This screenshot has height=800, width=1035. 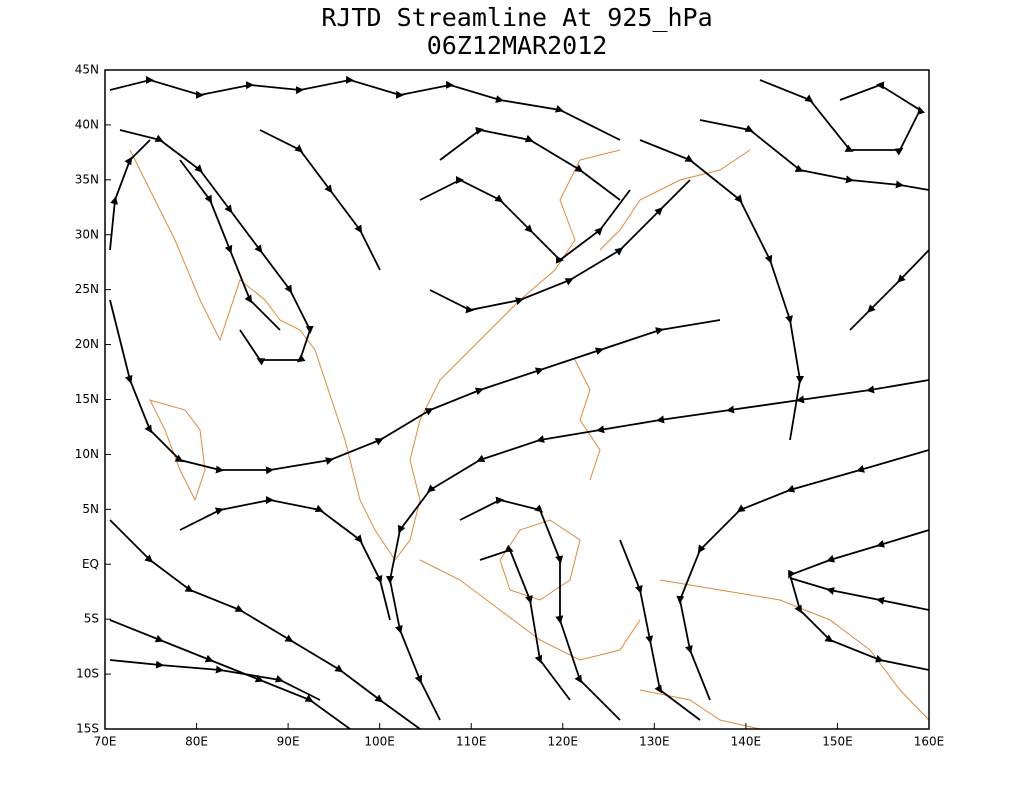 I want to click on y-tick-label: 45N, so click(x=87, y=70).